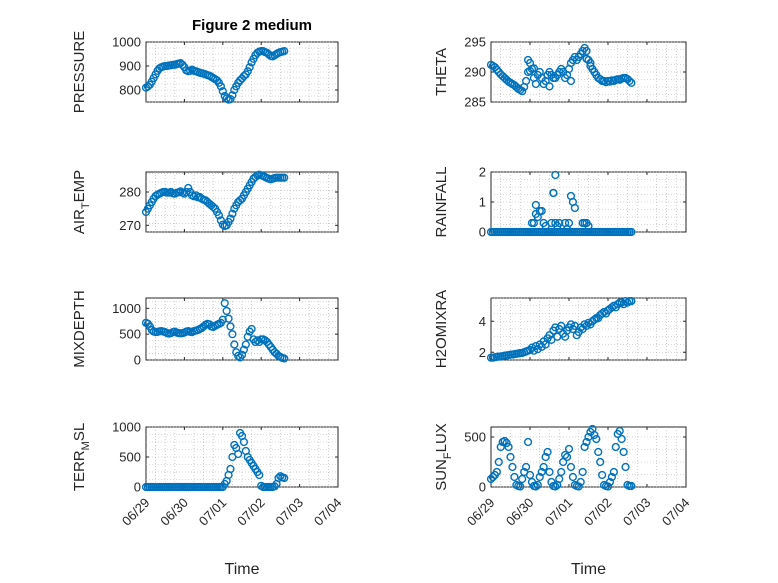 This screenshot has height=583, width=778. Describe the element at coordinates (441, 202) in the screenshot. I see `rainfall-ylabel: RAINFALL` at that location.